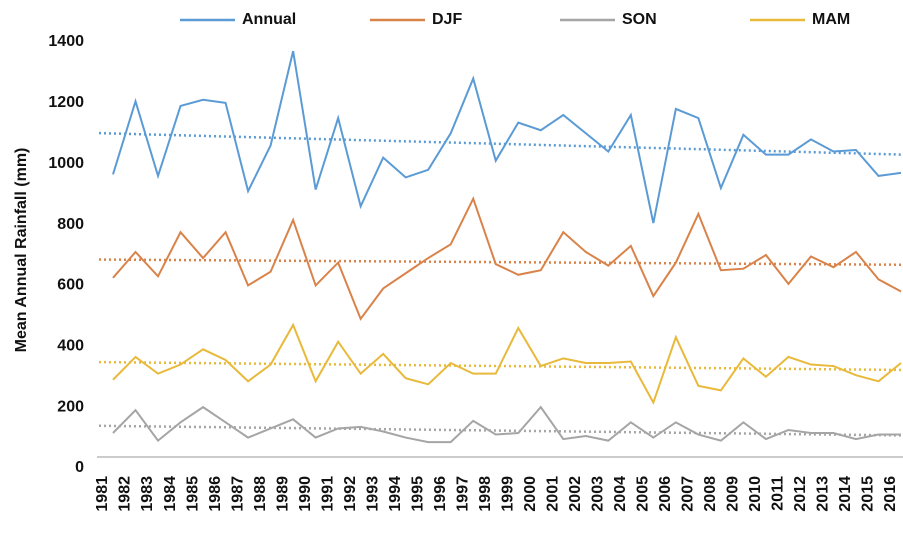 The width and height of the screenshot is (903, 533). Describe the element at coordinates (845, 494) in the screenshot. I see `x-tick-label: 2014` at that location.